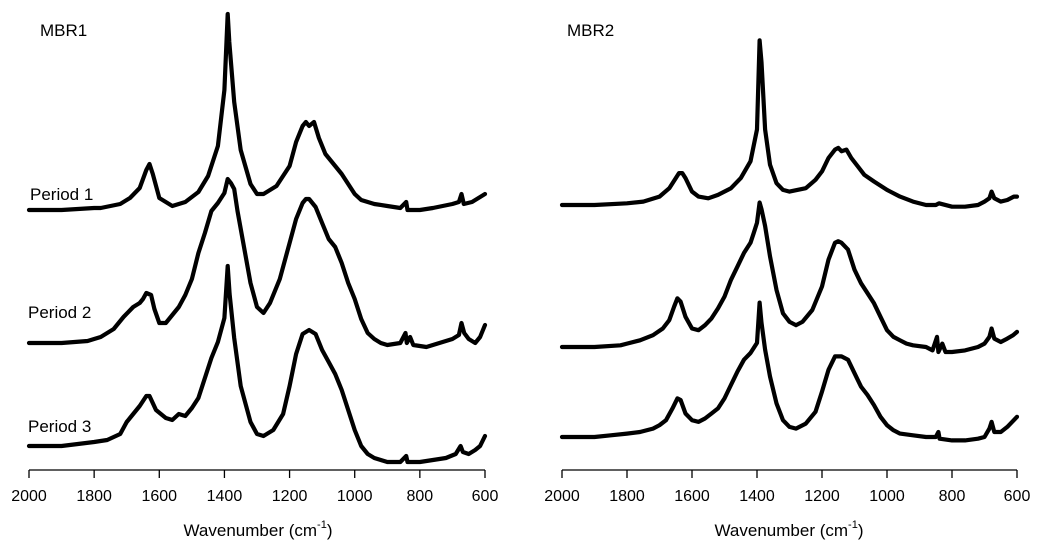 The height and width of the screenshot is (549, 1038). What do you see at coordinates (782, 530) in the screenshot?
I see `x-axis-label-text-mbr2: Wavenumber (cm` at bounding box center [782, 530].